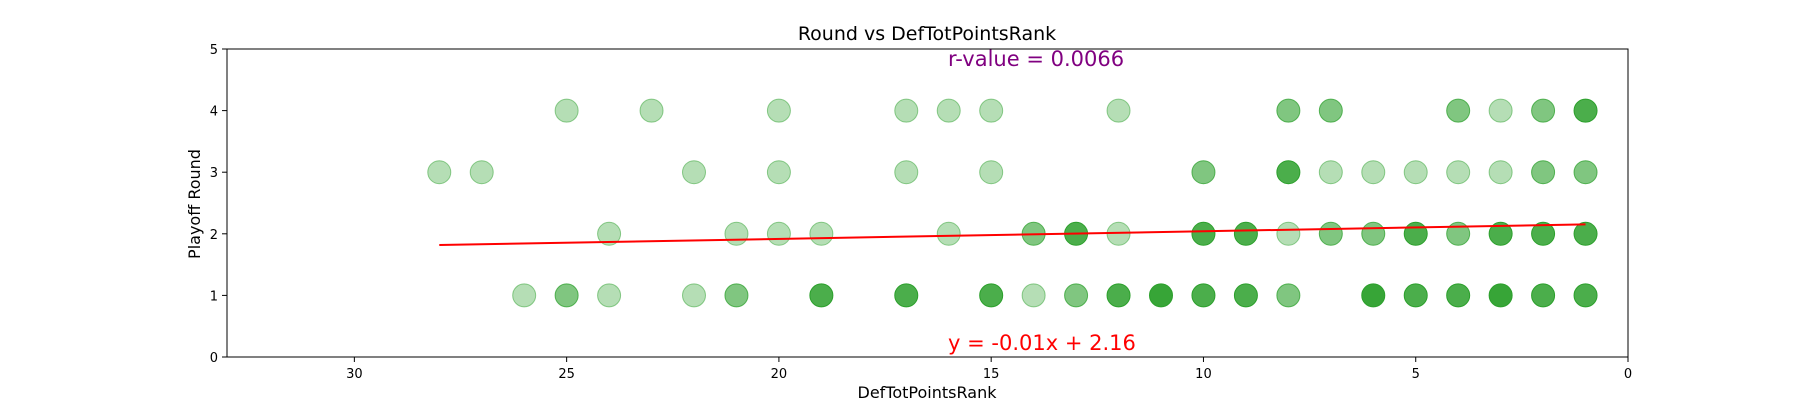 This screenshot has width=1800, height=400. What do you see at coordinates (566, 374) in the screenshot?
I see `x-tick-label: 25` at bounding box center [566, 374].